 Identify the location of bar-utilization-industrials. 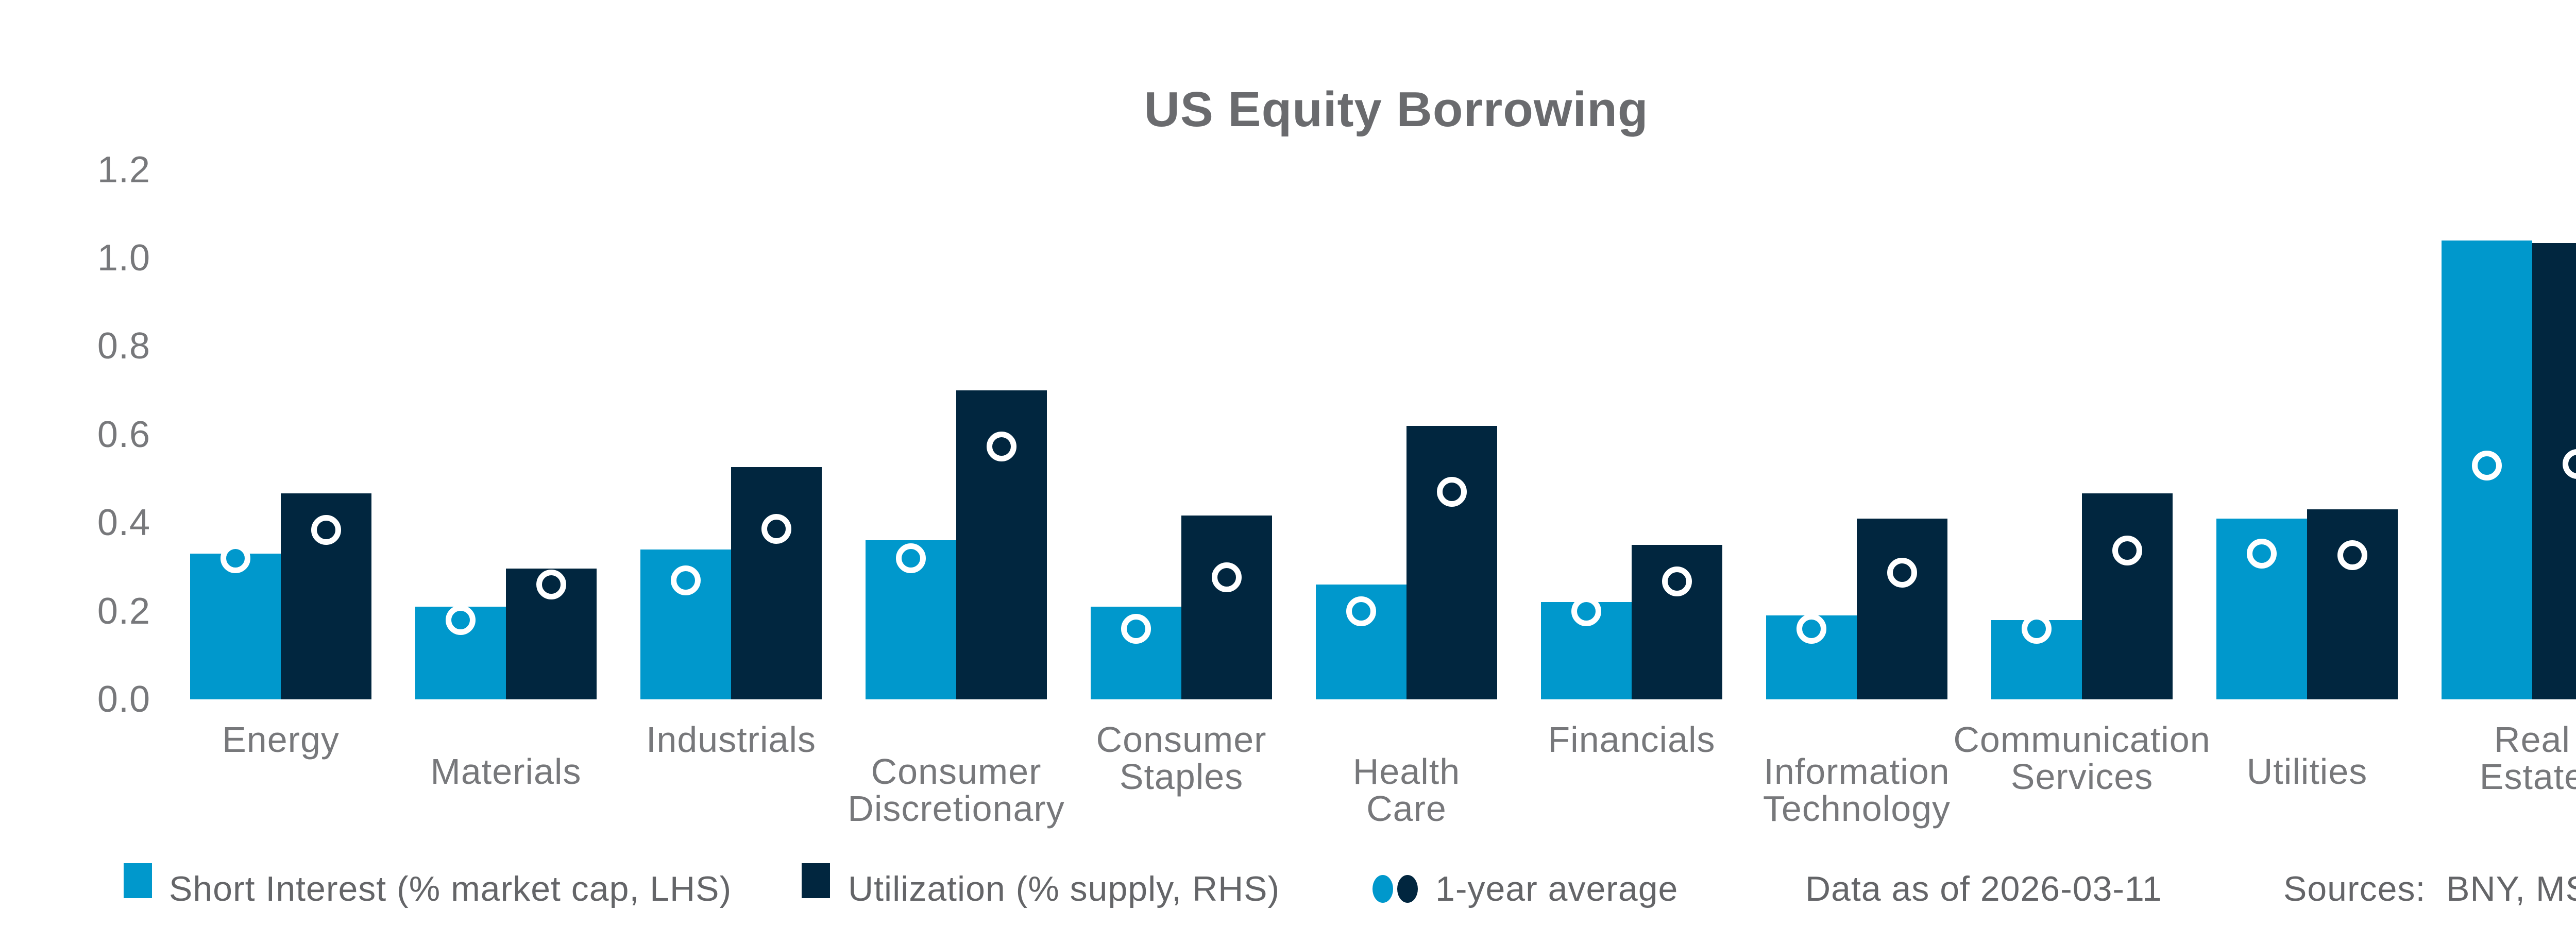
(776, 583).